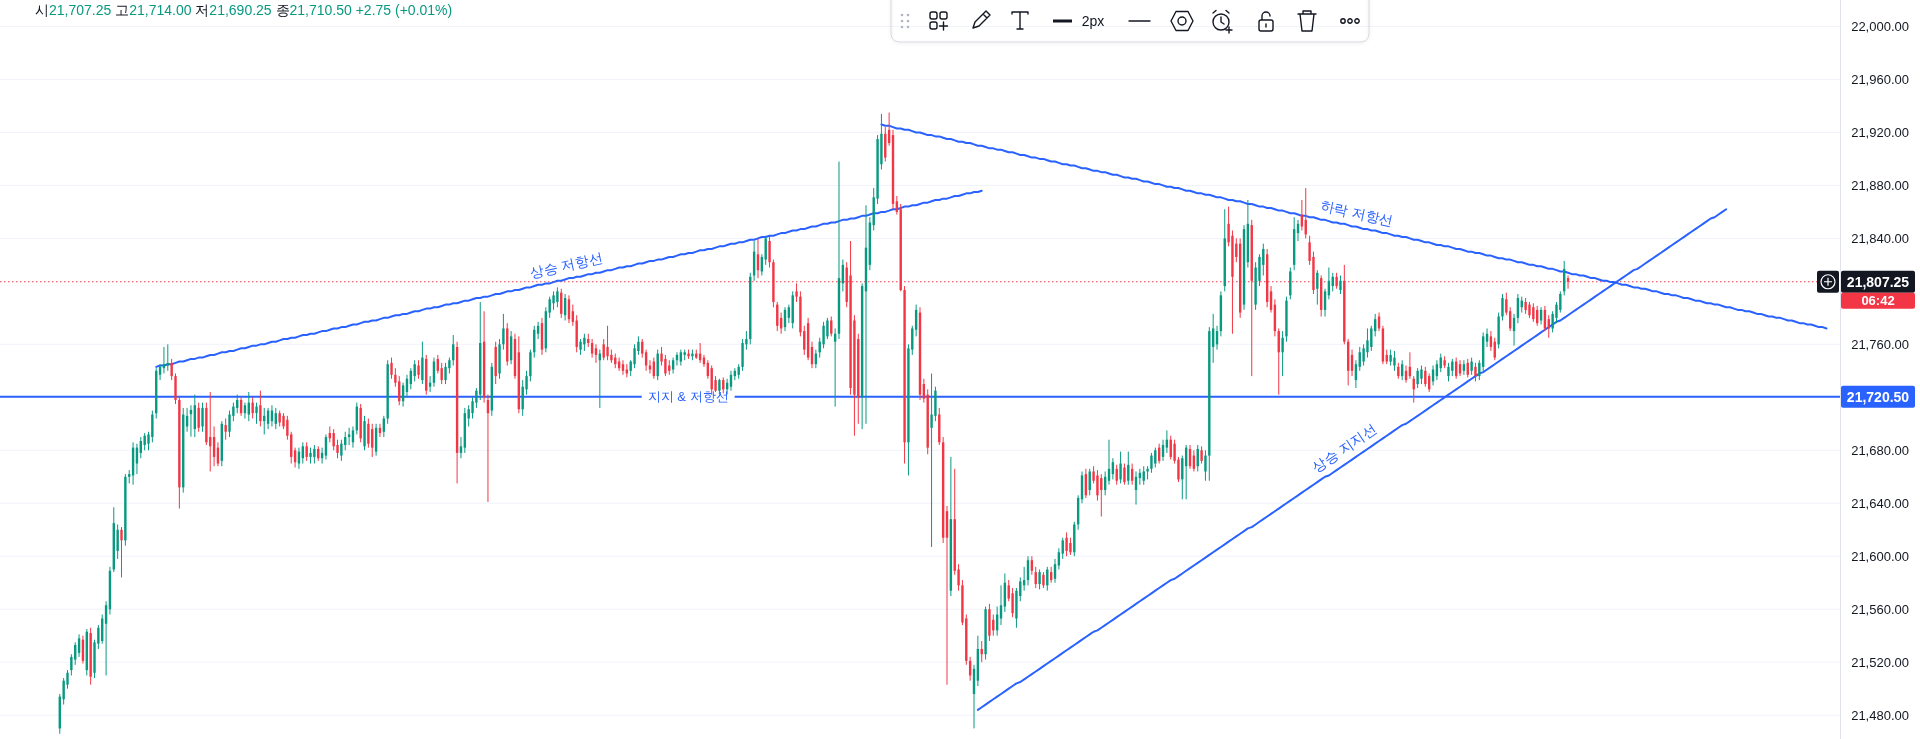 This screenshot has height=739, width=1920. Describe the element at coordinates (244, 10) in the screenshot. I see `ohlc-header: 시21,707.25 고21,714.00 저21,690.25 종21,710.50 +2.75 (+0.01%)` at that location.